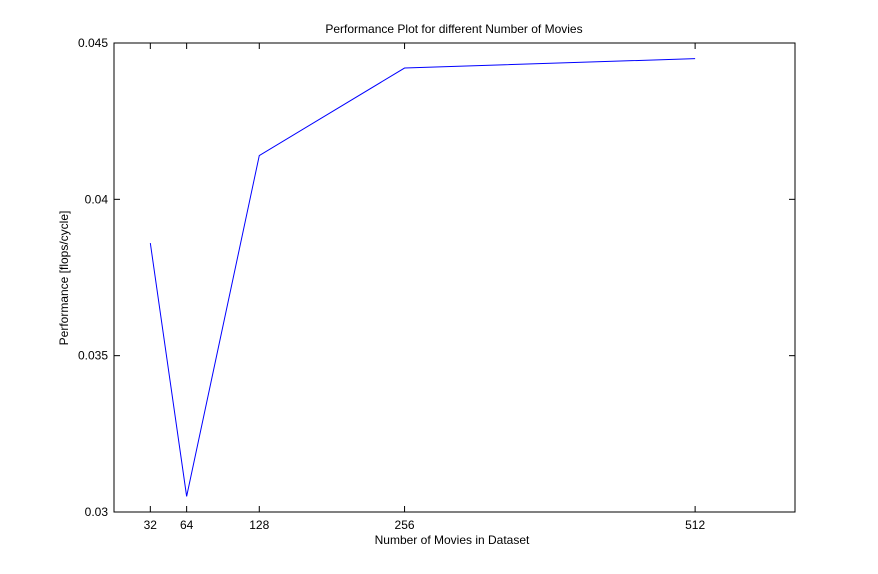 The image size is (878, 574). What do you see at coordinates (97, 512) in the screenshot?
I see `y-tick-label: 0.03` at bounding box center [97, 512].